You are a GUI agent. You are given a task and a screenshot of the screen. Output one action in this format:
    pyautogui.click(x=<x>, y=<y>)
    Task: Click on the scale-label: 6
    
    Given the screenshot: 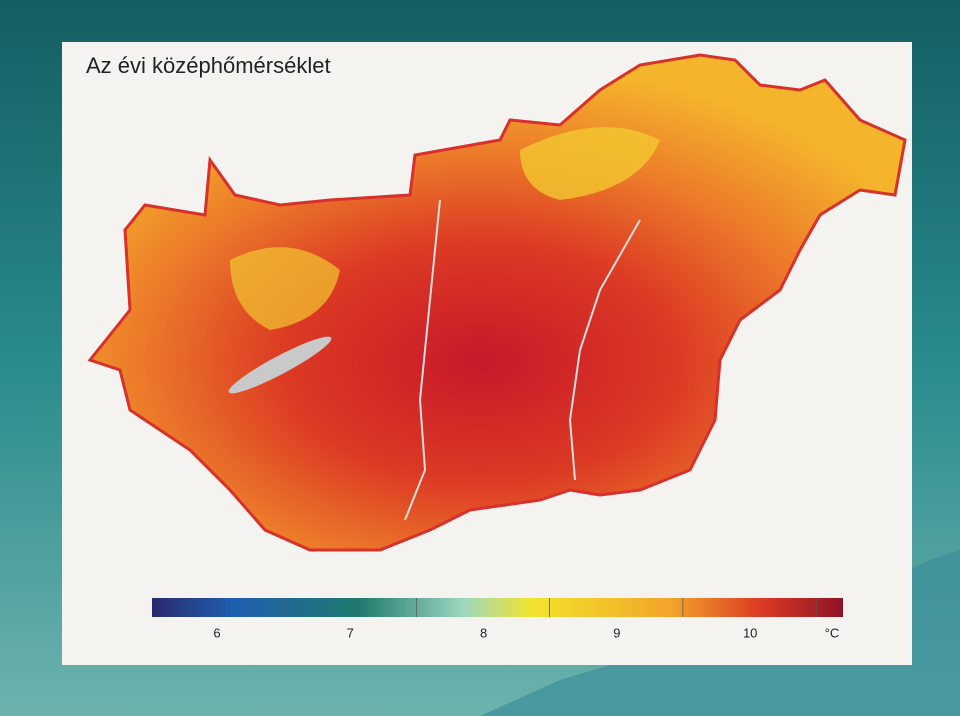 What is the action you would take?
    pyautogui.click(x=216, y=632)
    